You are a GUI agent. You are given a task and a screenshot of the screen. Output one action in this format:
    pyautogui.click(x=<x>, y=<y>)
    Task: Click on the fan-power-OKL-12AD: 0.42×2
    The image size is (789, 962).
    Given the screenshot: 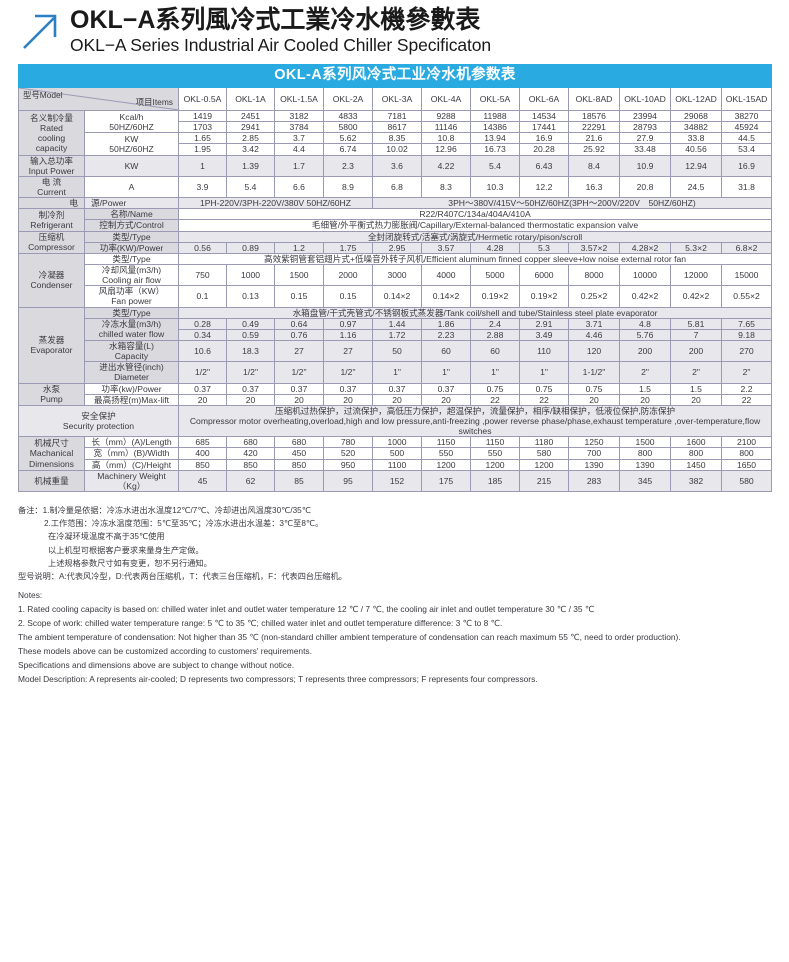 What is the action you would take?
    pyautogui.click(x=696, y=296)
    